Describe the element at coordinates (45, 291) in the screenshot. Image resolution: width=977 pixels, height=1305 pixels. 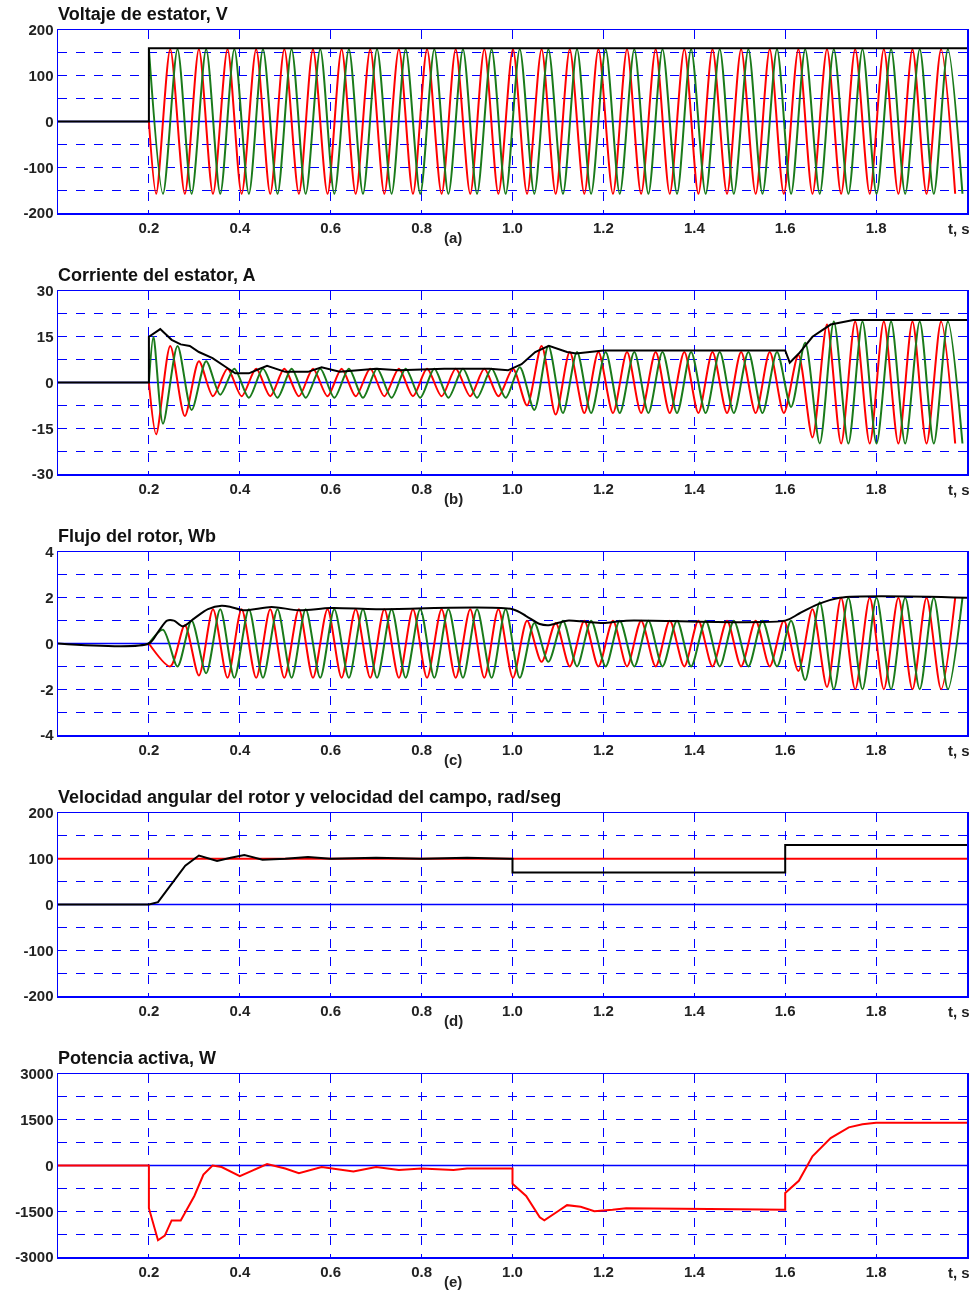
I see `y-tick-label: 30` at that location.